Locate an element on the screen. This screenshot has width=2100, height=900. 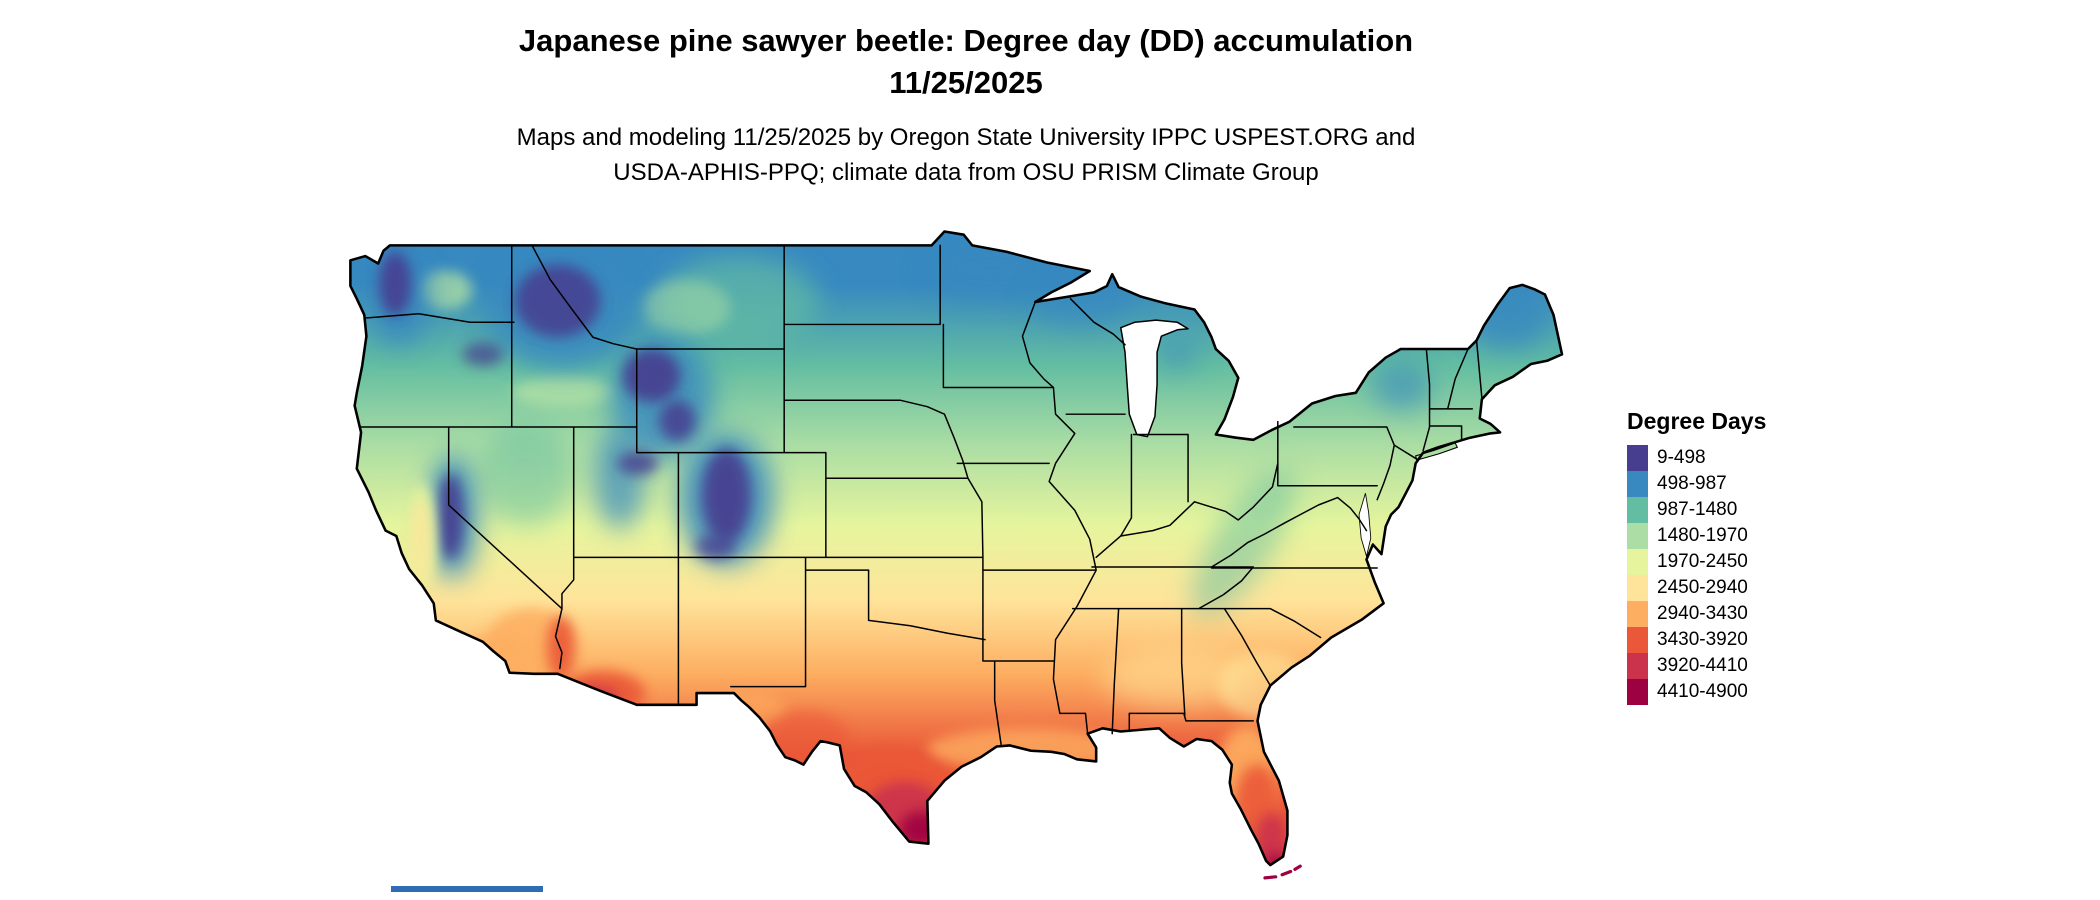
lake-michigan is located at coordinates (1154, 378).